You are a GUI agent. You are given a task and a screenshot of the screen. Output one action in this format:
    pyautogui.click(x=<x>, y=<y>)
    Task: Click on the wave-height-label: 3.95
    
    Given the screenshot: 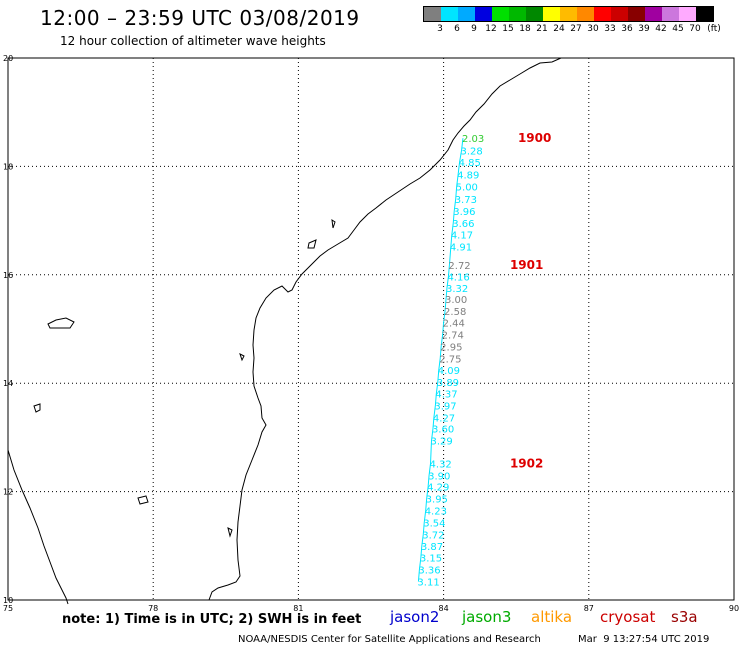 What is the action you would take?
    pyautogui.click(x=437, y=500)
    